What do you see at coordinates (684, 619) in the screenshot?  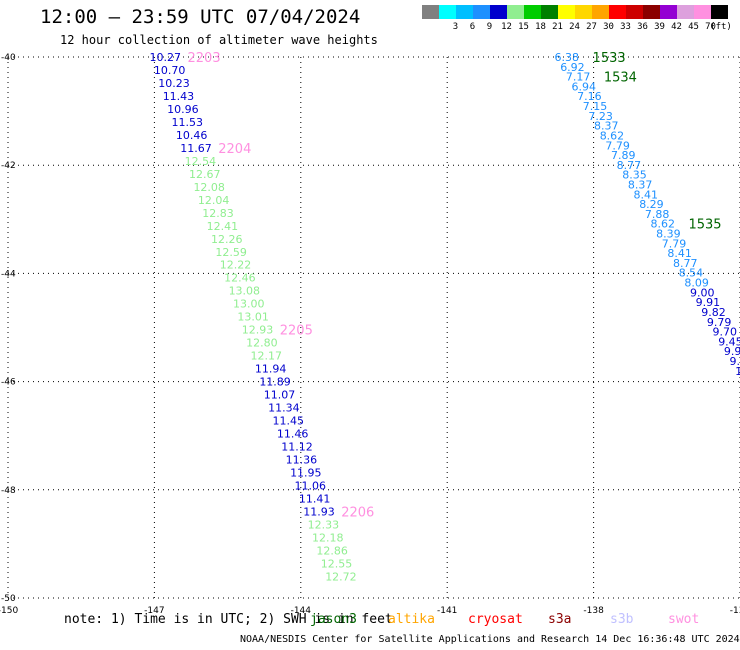 I see `mission-swot: swot` at bounding box center [684, 619].